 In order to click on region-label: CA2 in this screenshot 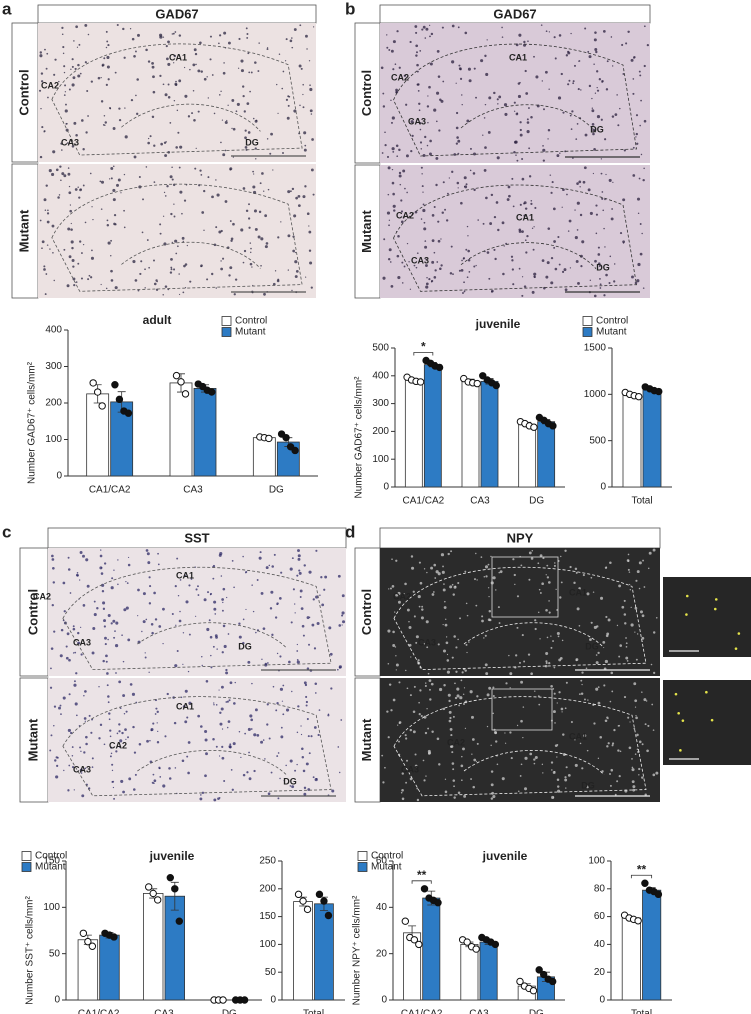, I will do `click(50, 85)`.